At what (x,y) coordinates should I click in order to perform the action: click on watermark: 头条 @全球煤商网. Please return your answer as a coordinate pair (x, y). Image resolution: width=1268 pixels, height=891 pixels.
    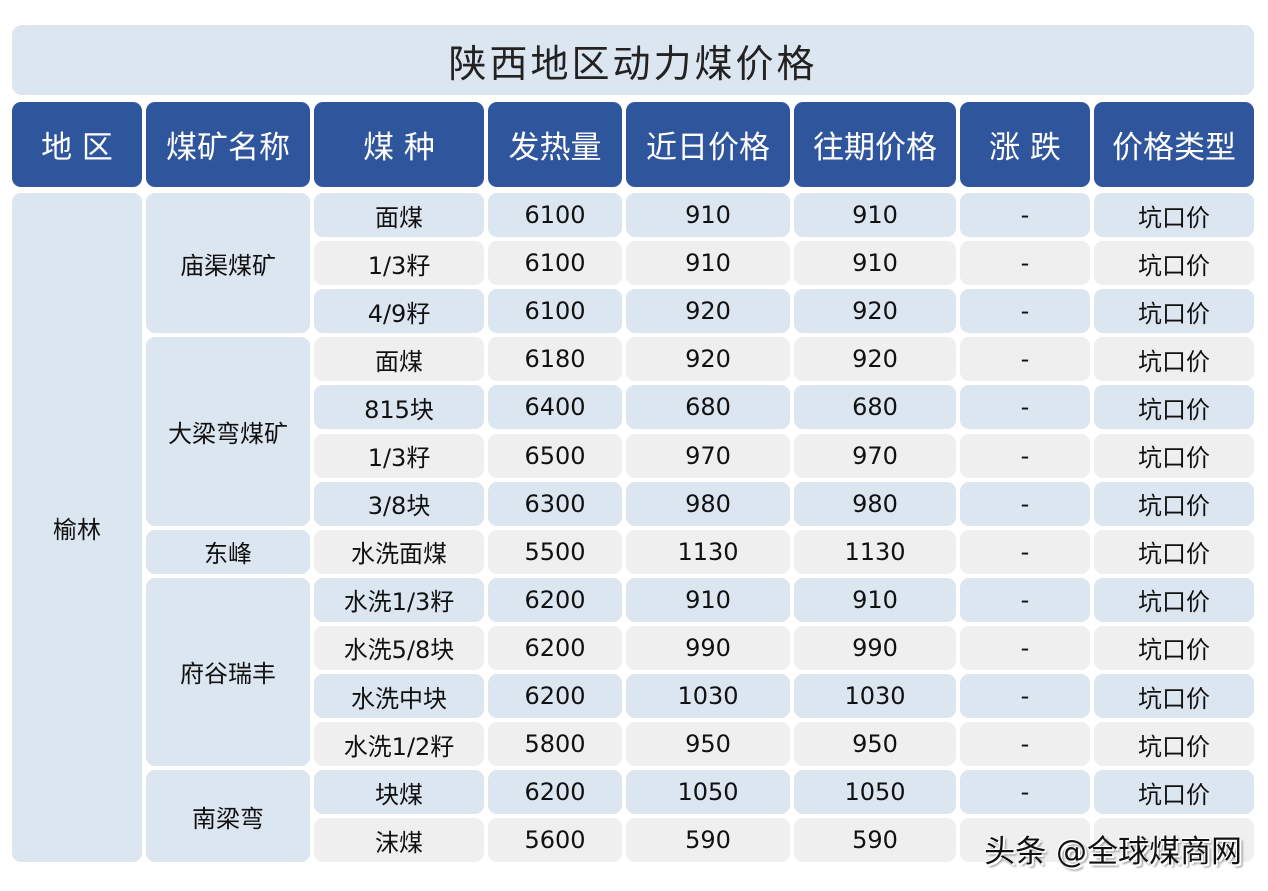
    Looking at the image, I should click on (1113, 852).